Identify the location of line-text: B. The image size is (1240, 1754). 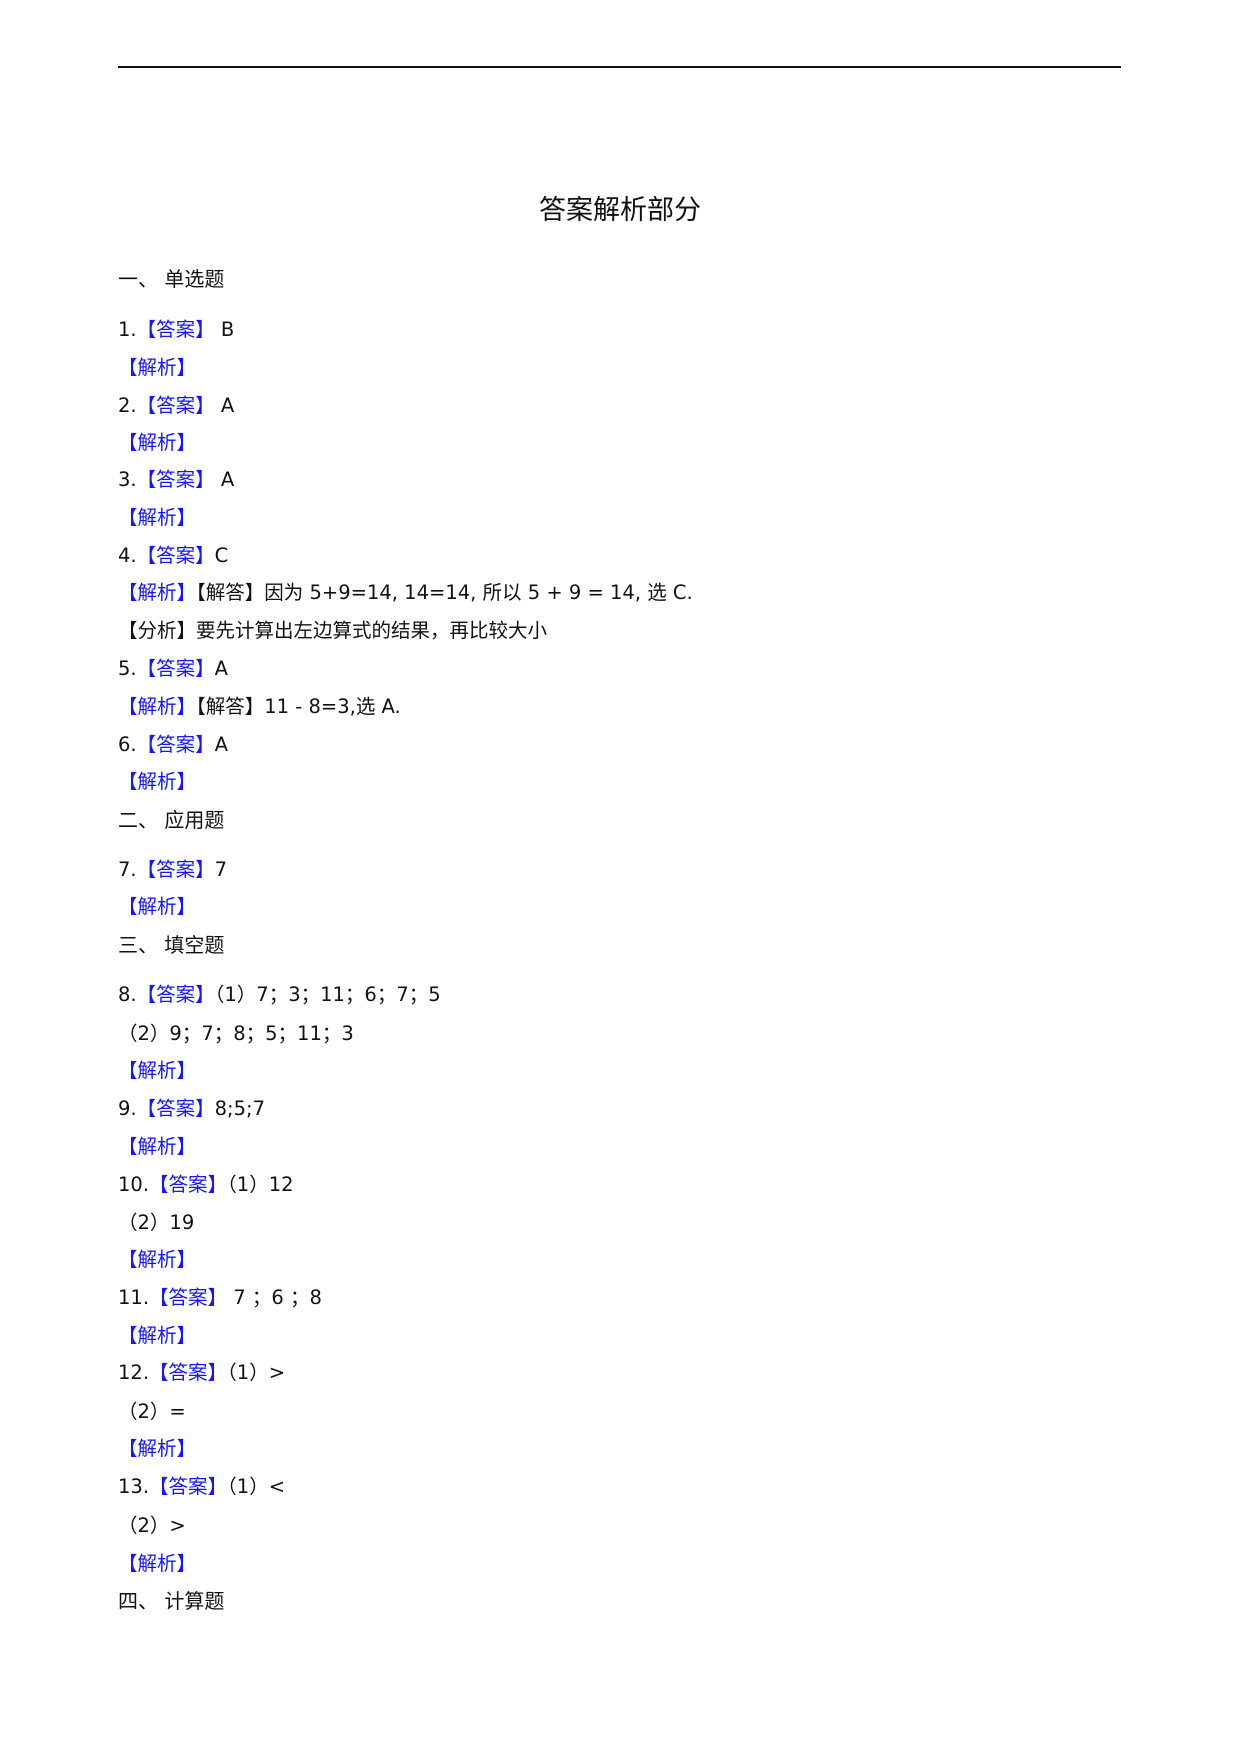
(224, 329).